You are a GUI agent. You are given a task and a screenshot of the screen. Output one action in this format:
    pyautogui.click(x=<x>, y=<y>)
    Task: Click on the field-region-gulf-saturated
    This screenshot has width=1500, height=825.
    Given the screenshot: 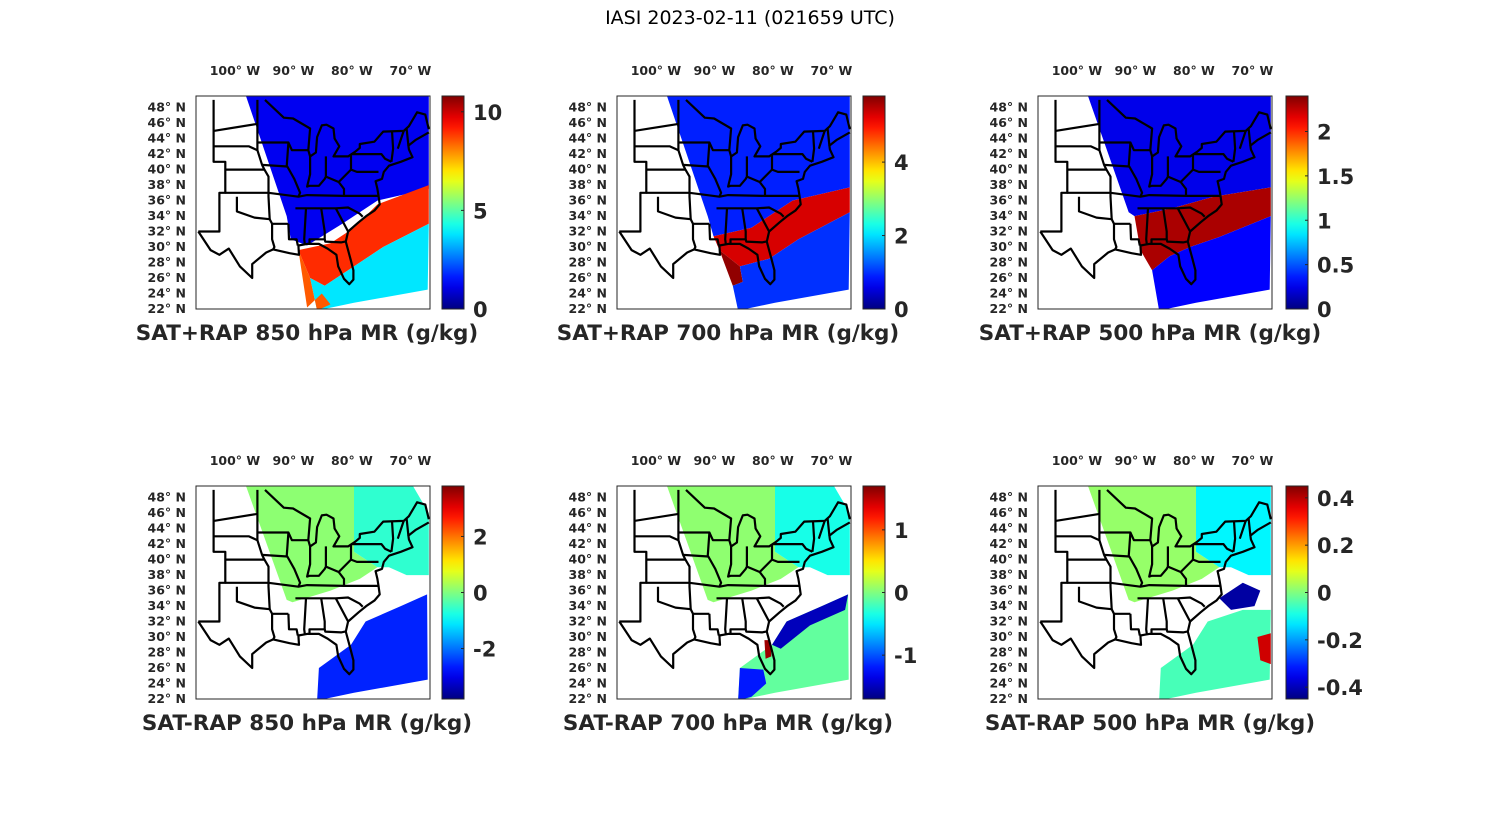 What is the action you would take?
    pyautogui.click(x=731, y=268)
    